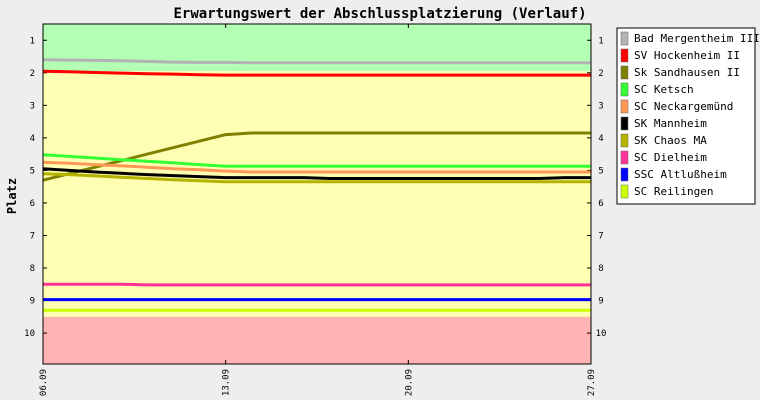  Describe the element at coordinates (601, 334) in the screenshot. I see `y-tick-label-right-10: 10` at that location.